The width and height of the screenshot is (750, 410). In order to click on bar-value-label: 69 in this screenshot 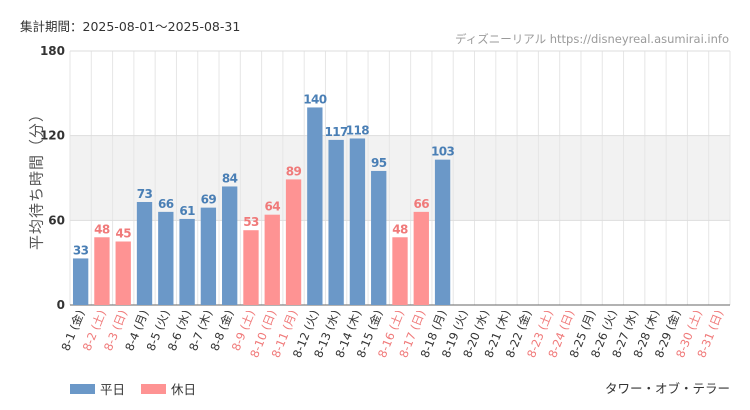, I will do `click(209, 200)`.